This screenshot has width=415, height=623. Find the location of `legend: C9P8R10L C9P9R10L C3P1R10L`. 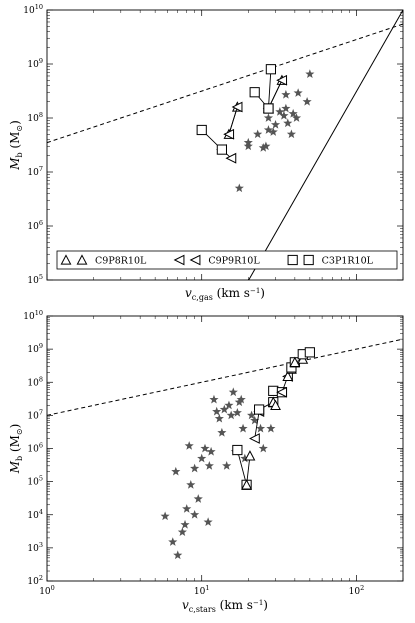

legend: C9P8R10L C9P9R10L C3P1R10L is located at coordinates (227, 260).